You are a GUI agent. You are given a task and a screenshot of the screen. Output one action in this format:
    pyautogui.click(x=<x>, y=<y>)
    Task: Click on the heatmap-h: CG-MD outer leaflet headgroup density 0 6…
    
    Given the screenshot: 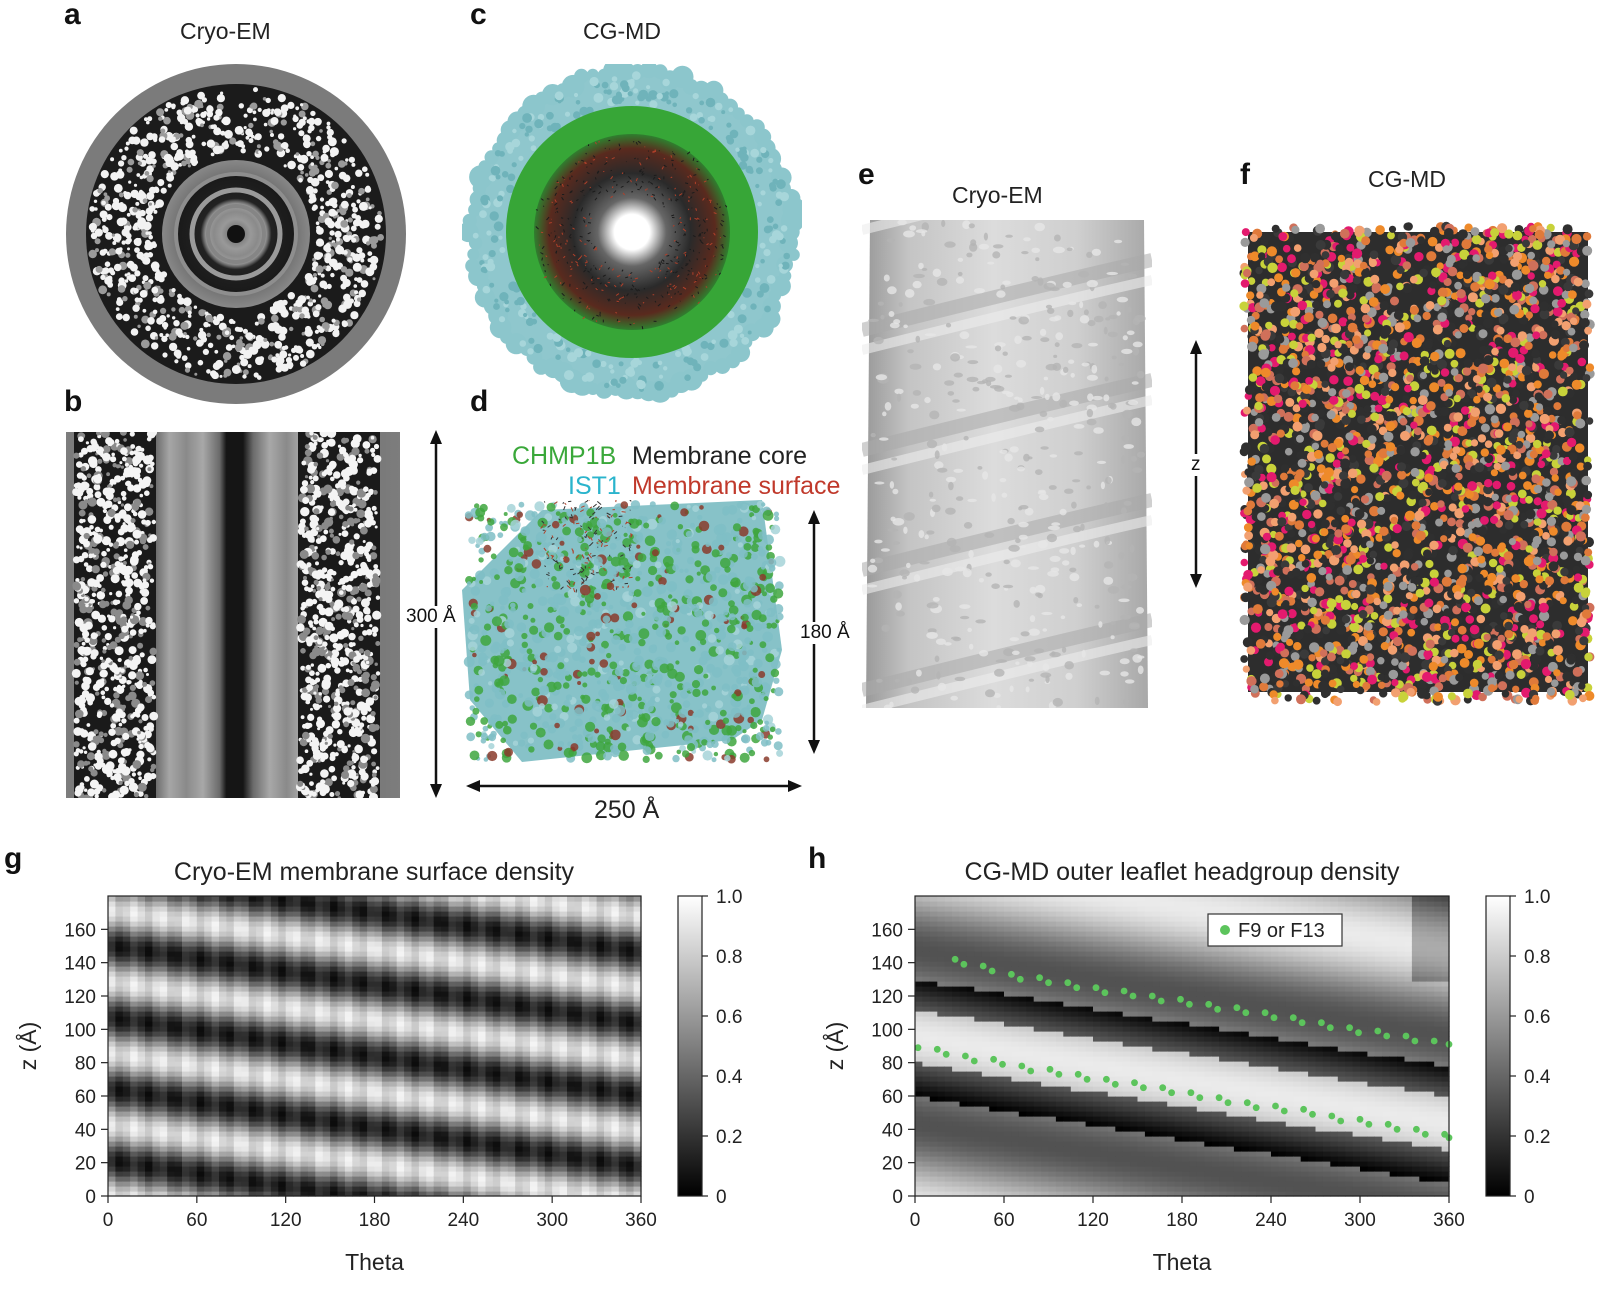 What is the action you would take?
    pyautogui.click(x=1186, y=1066)
    